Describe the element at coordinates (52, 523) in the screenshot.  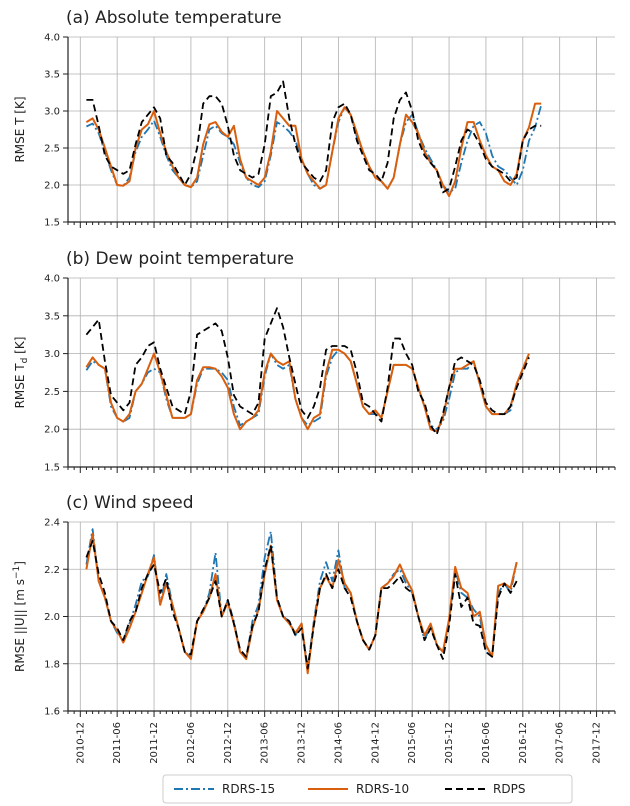
I see `y-tick-label: 2.4` at that location.